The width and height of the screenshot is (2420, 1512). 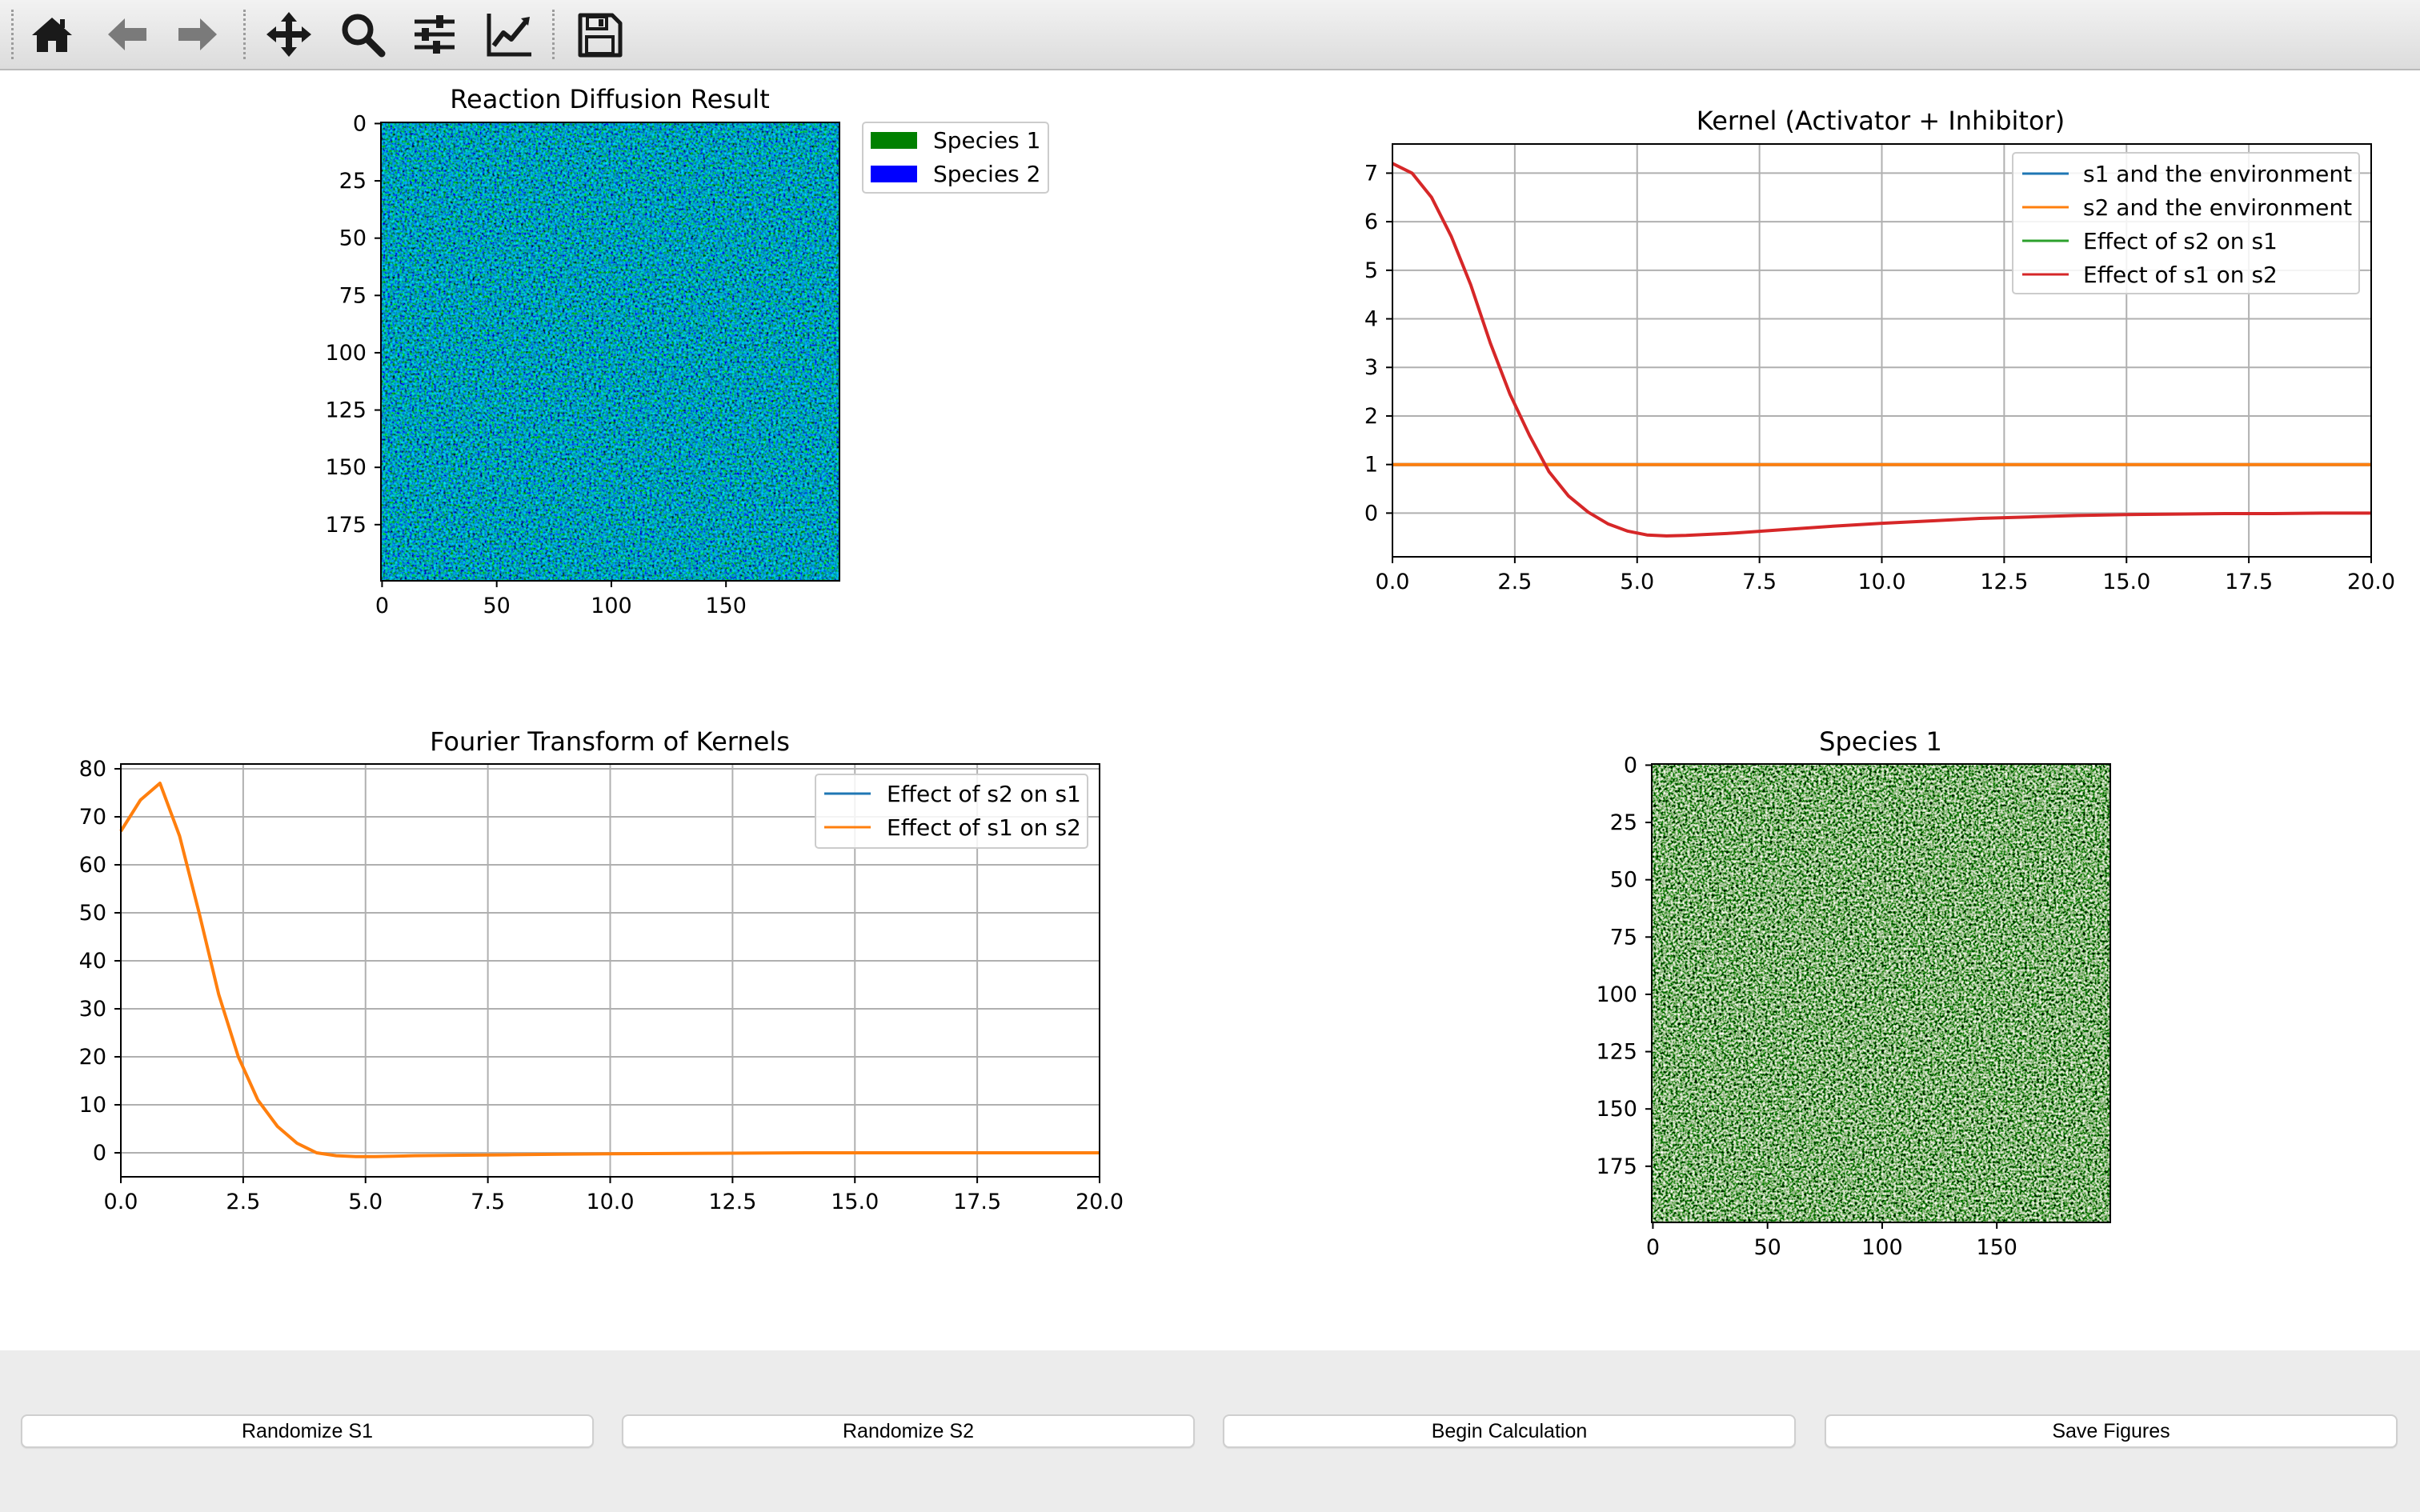 What do you see at coordinates (986, 140) in the screenshot?
I see `legend-label-species-1: Species 1` at bounding box center [986, 140].